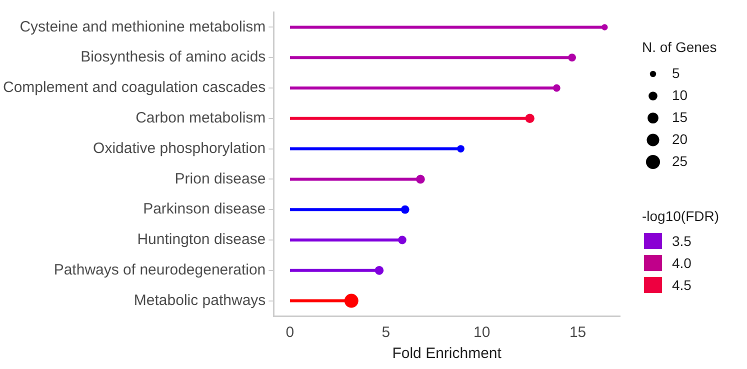 The image size is (747, 369). What do you see at coordinates (577, 333) in the screenshot?
I see `x-tick-label: 15` at bounding box center [577, 333].